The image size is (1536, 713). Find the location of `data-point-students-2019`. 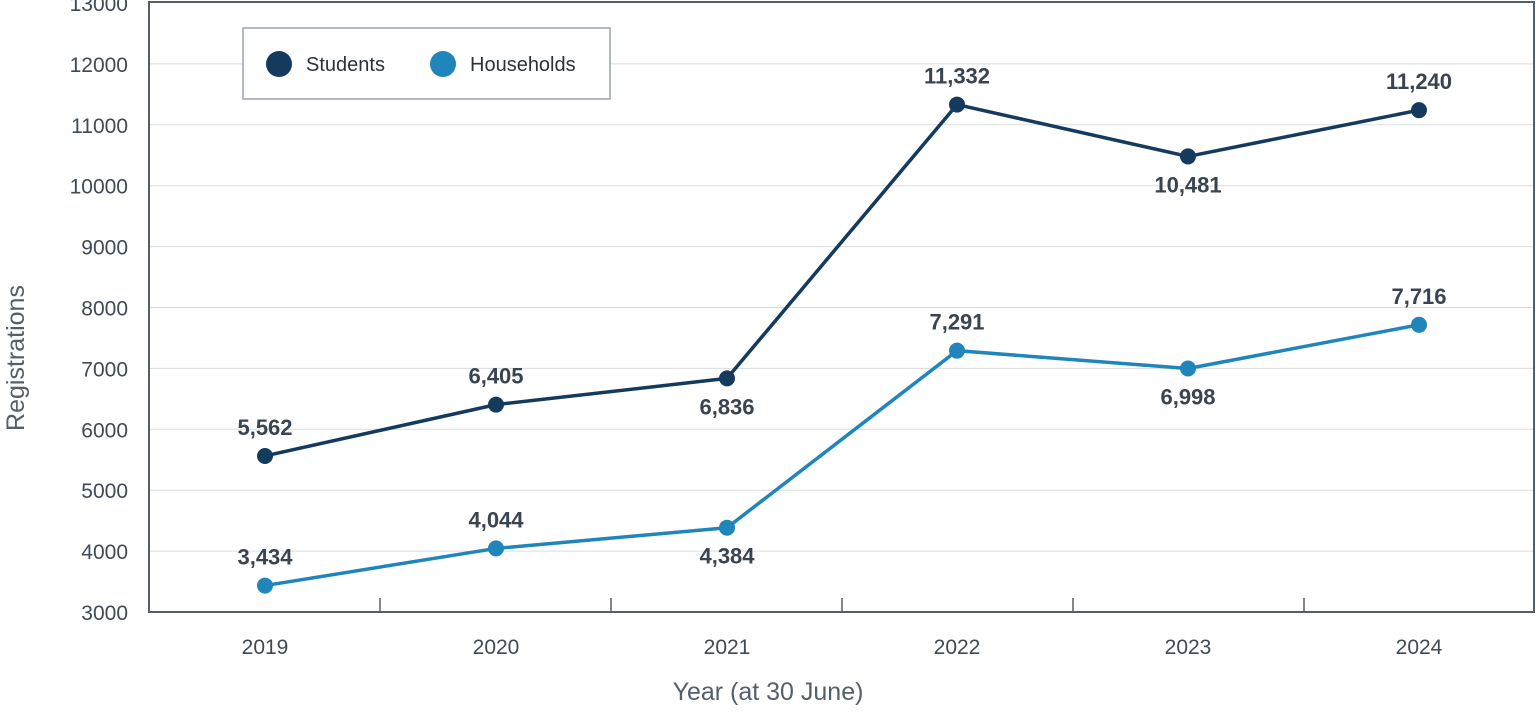

data-point-students-2019 is located at coordinates (265, 455).